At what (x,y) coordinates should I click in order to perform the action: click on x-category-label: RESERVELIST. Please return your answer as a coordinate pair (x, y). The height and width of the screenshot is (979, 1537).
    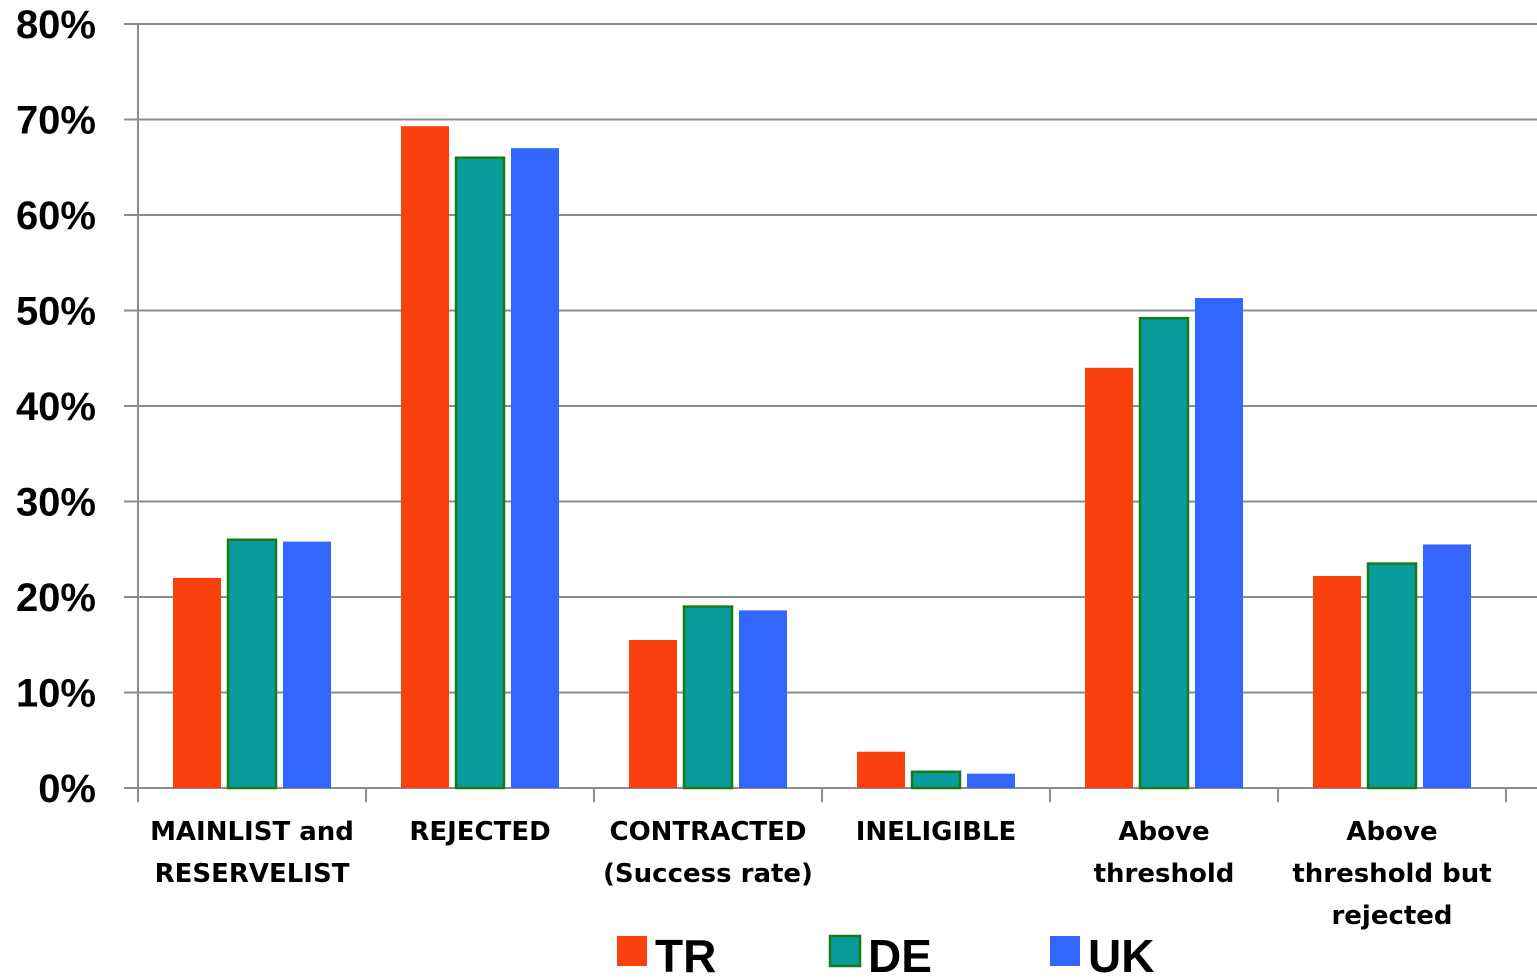
    Looking at the image, I should click on (252, 874).